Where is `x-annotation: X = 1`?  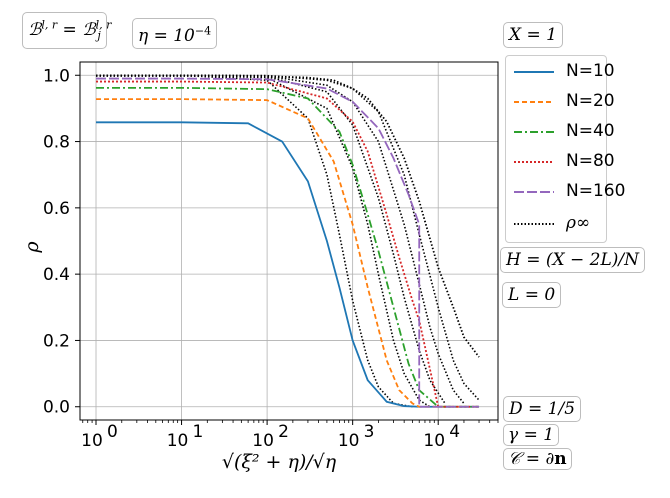 x-annotation: X = 1 is located at coordinates (533, 35).